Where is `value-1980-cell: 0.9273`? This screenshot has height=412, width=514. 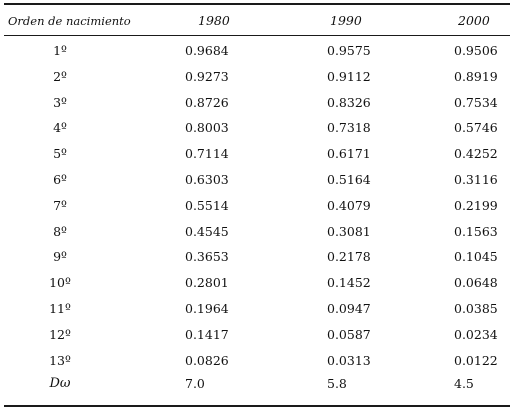
value-1980-cell: 0.9273 is located at coordinates (207, 76).